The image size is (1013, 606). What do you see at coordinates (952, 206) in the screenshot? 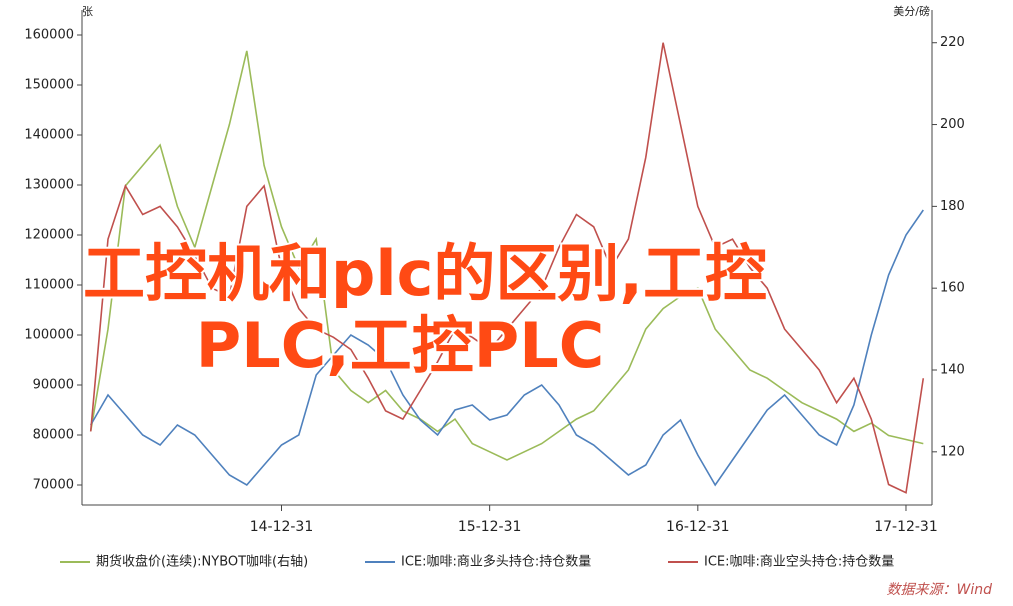
I see `y2-tick-label: 180` at bounding box center [952, 206].